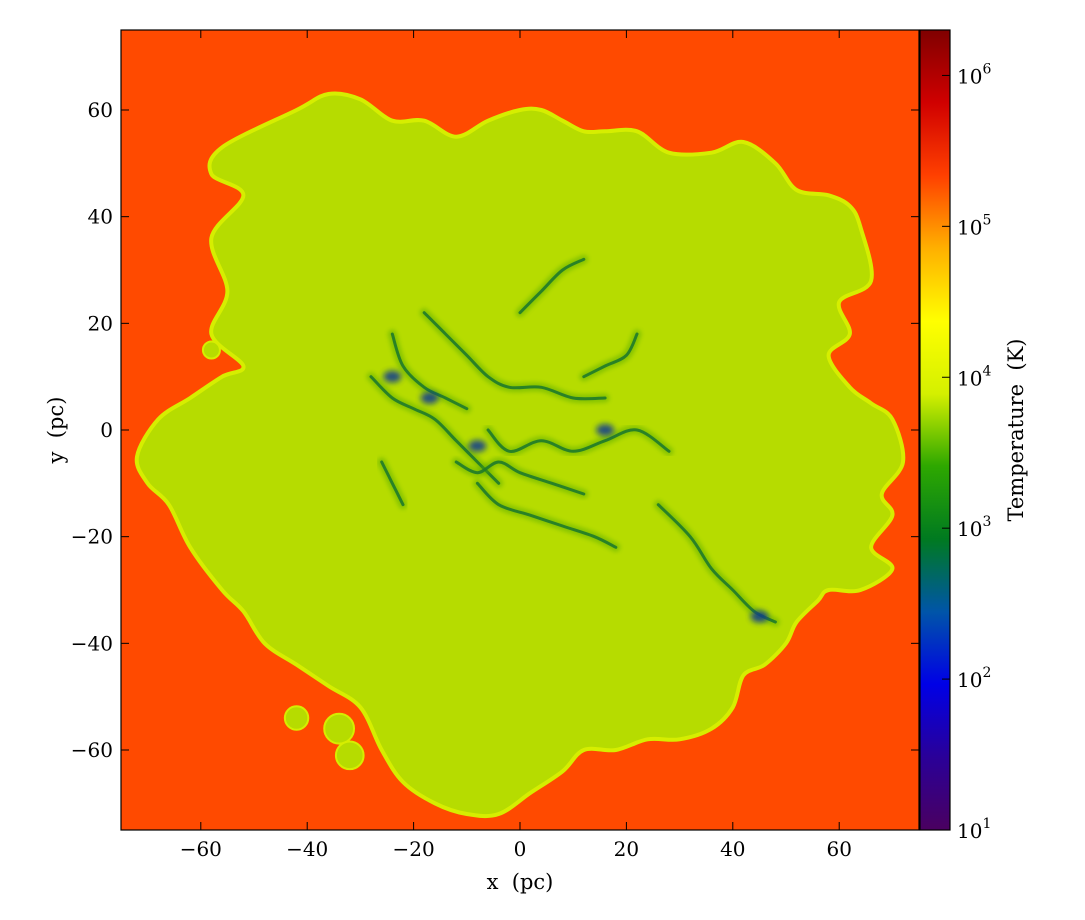 This screenshot has height=920, width=1085. What do you see at coordinates (106, 430) in the screenshot?
I see `y-tick-label: 0` at bounding box center [106, 430].